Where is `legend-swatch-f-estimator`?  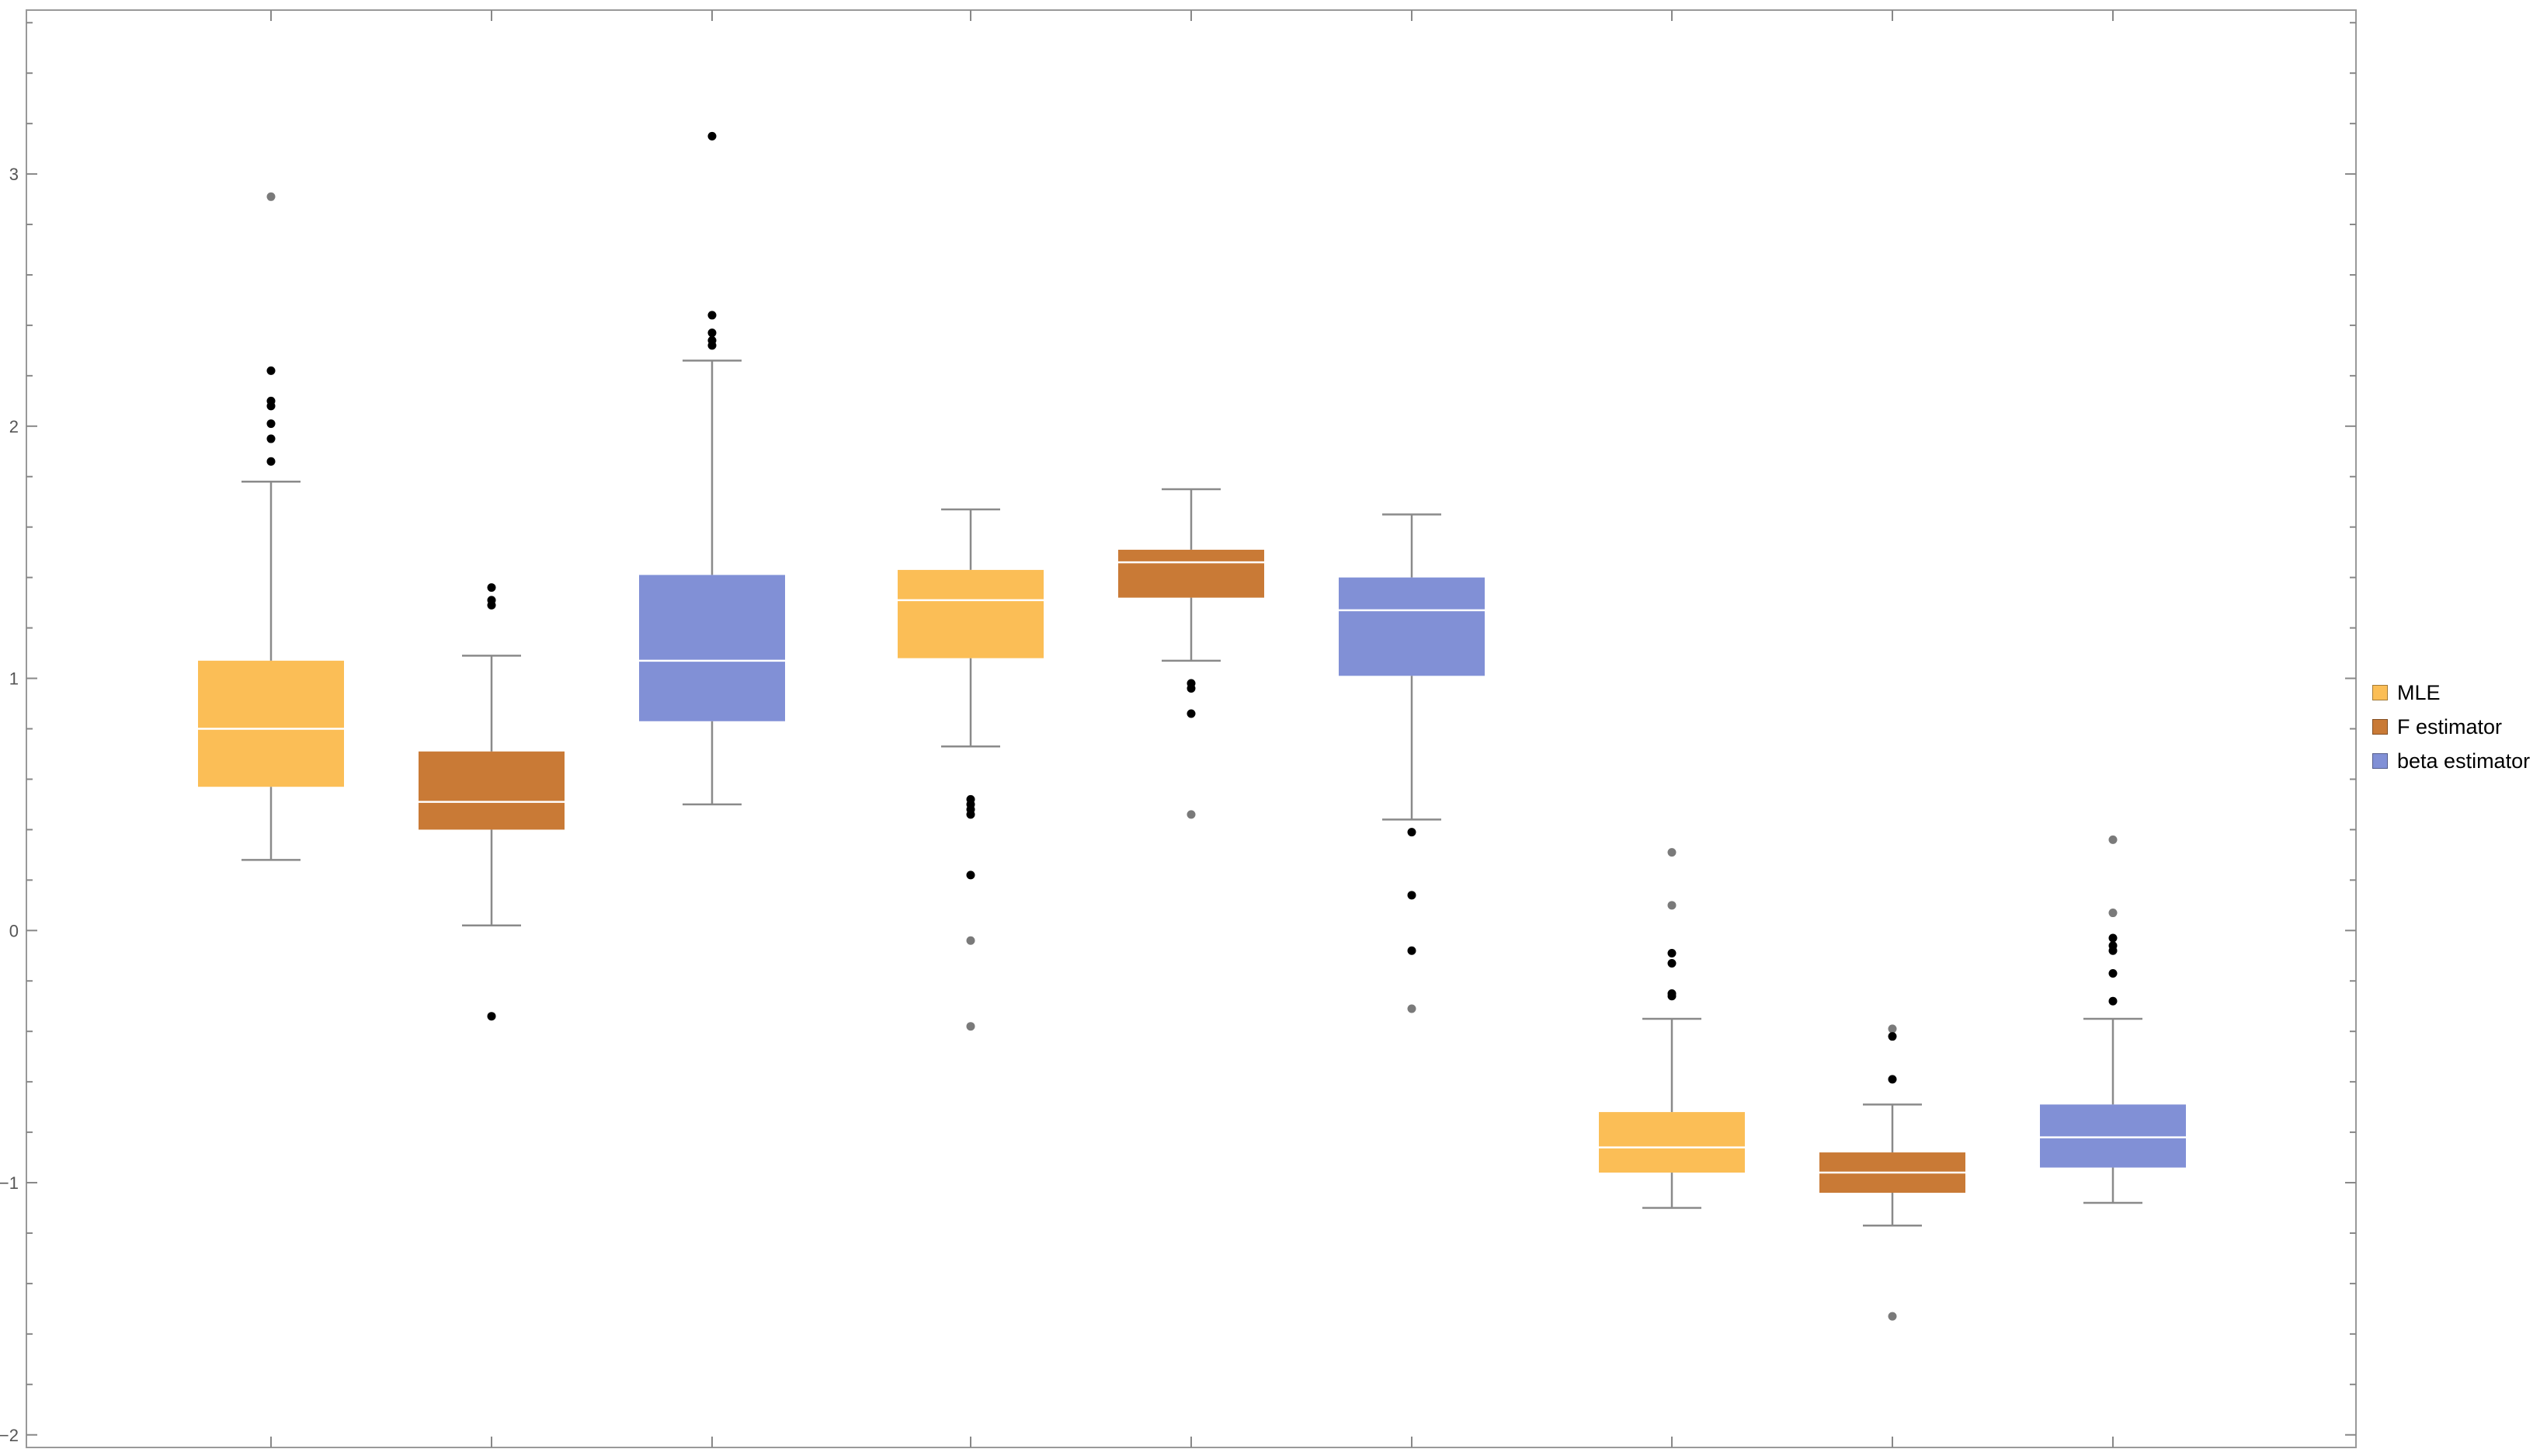 legend-swatch-f-estimator is located at coordinates (2380, 727).